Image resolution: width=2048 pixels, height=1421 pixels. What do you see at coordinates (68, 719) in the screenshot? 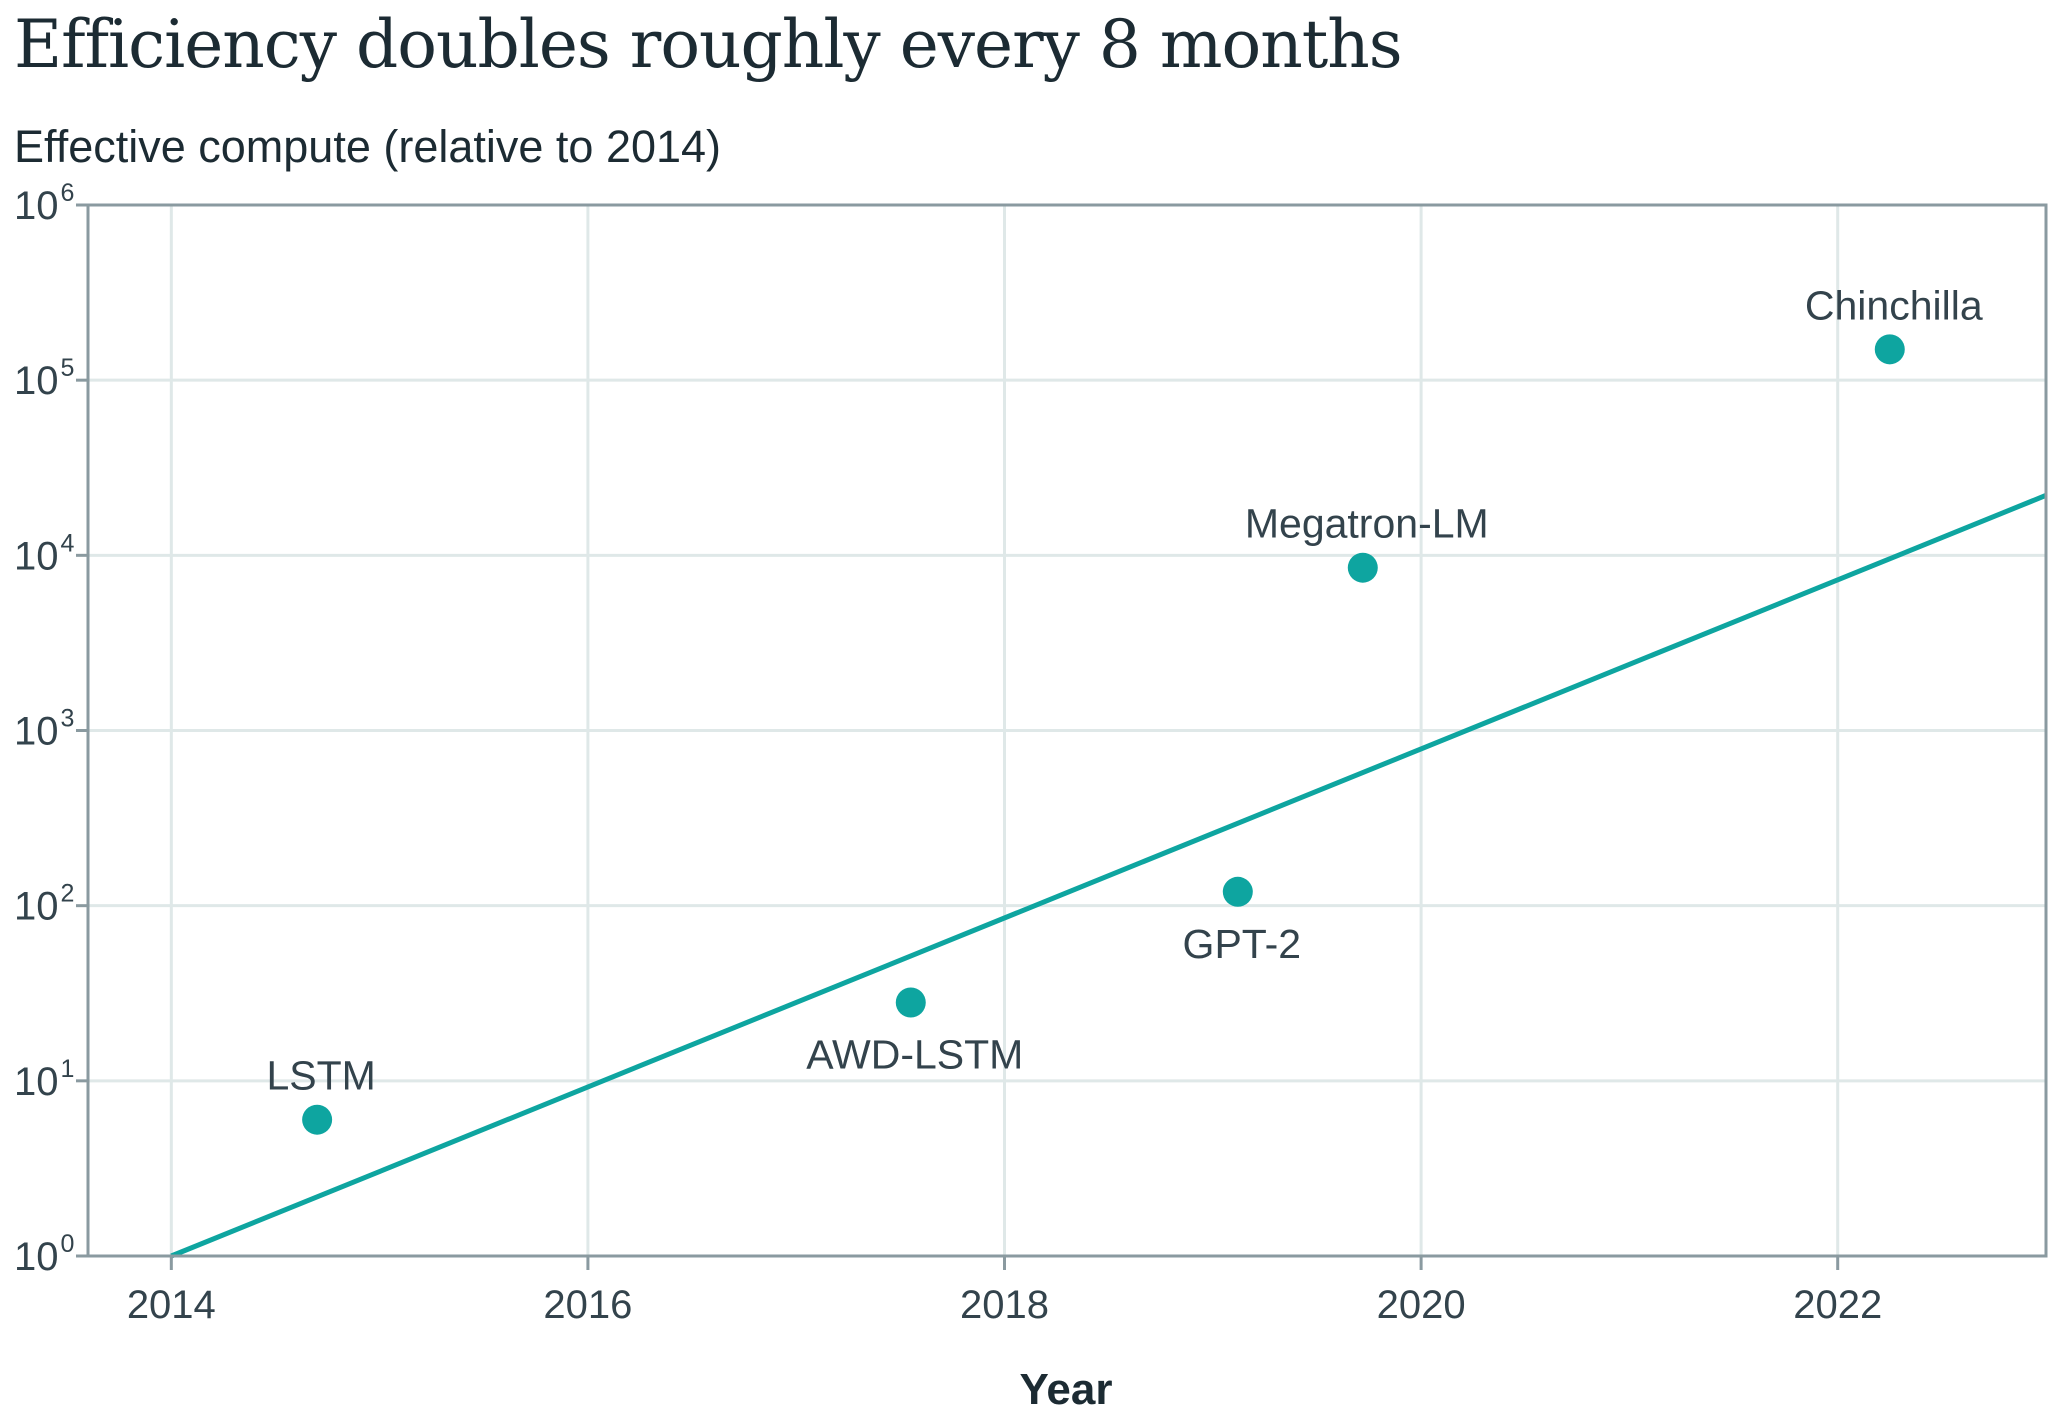
I see `y-tick-exponent: 3` at bounding box center [68, 719].